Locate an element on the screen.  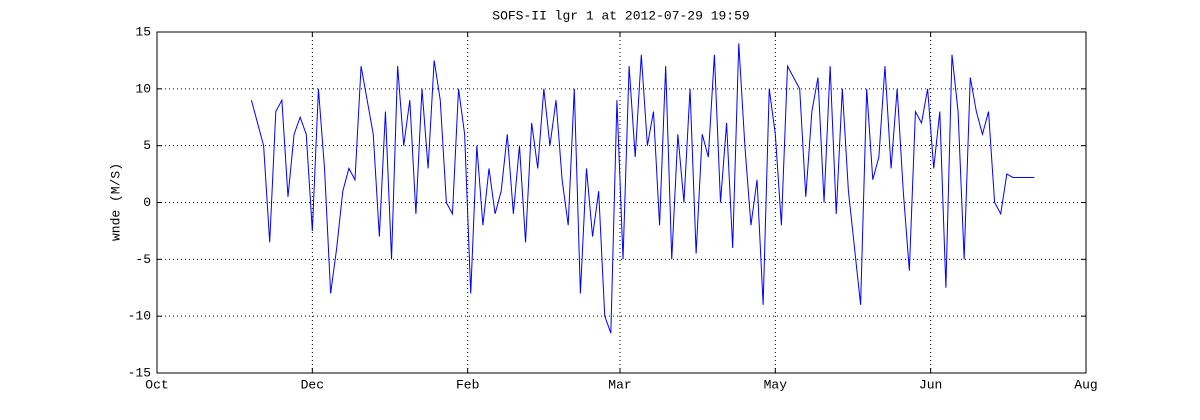
x-tick-label: Mar is located at coordinates (619, 384).